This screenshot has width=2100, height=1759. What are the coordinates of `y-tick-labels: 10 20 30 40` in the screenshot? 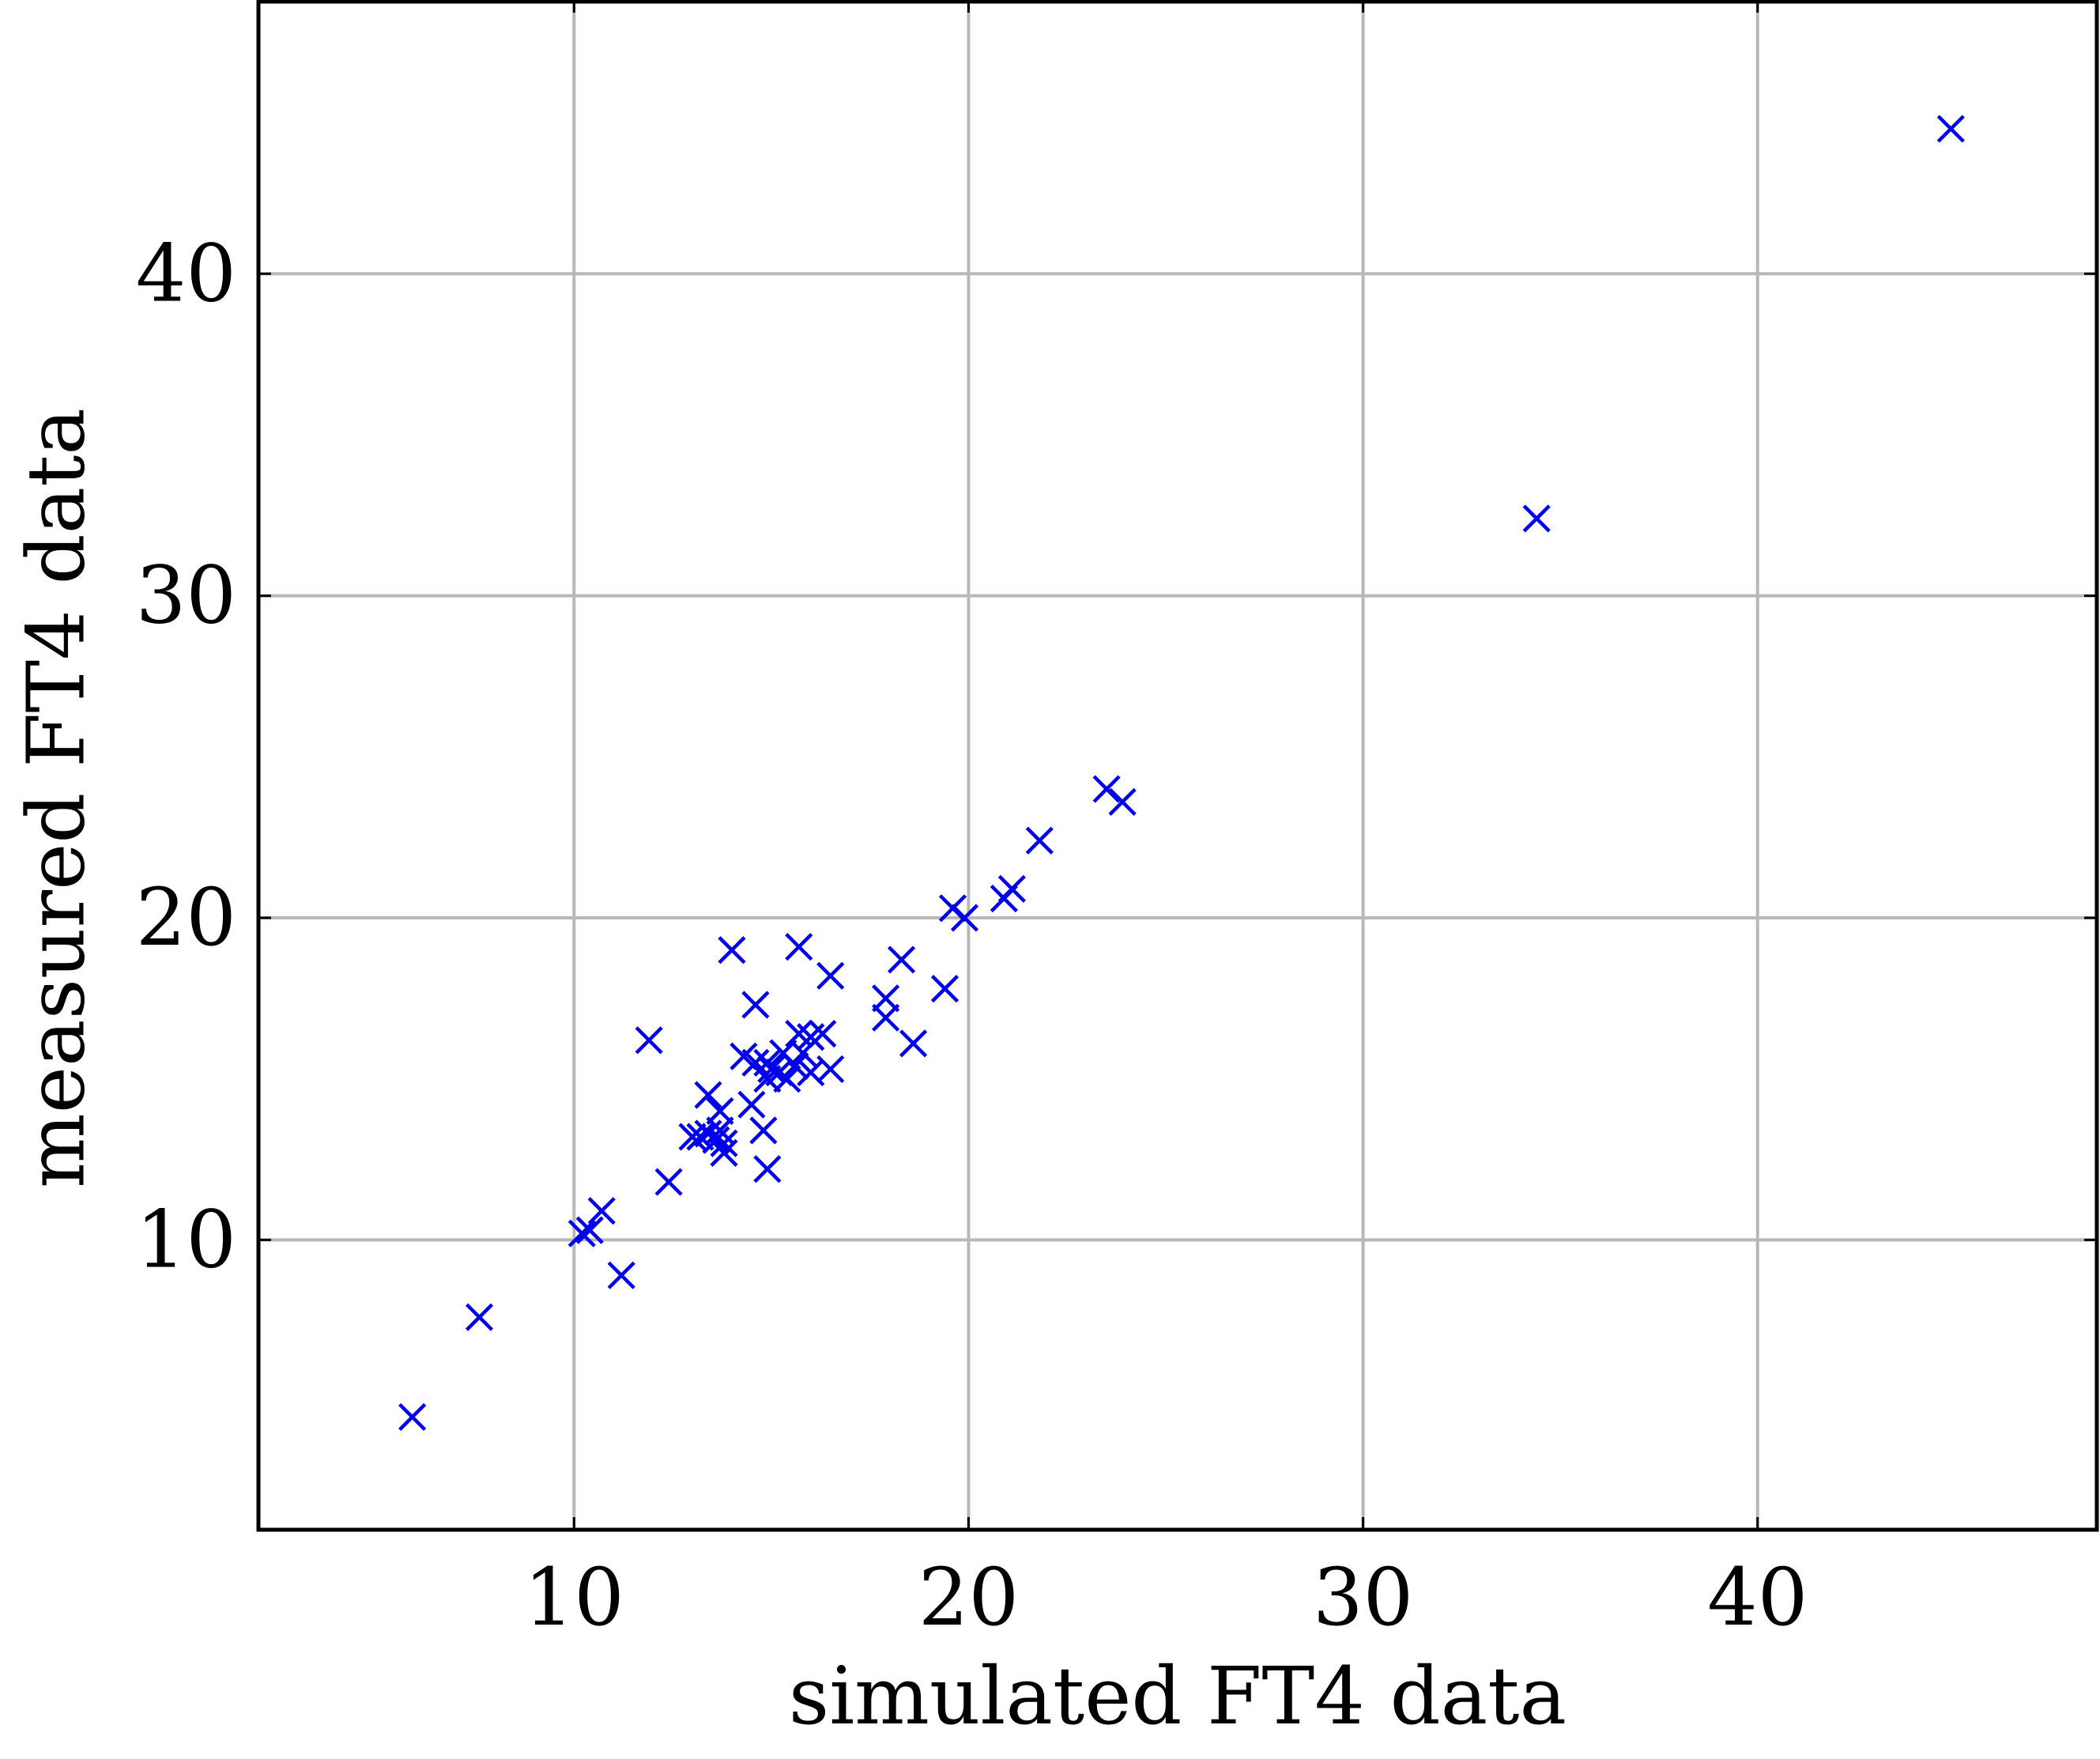 It's located at (186, 756).